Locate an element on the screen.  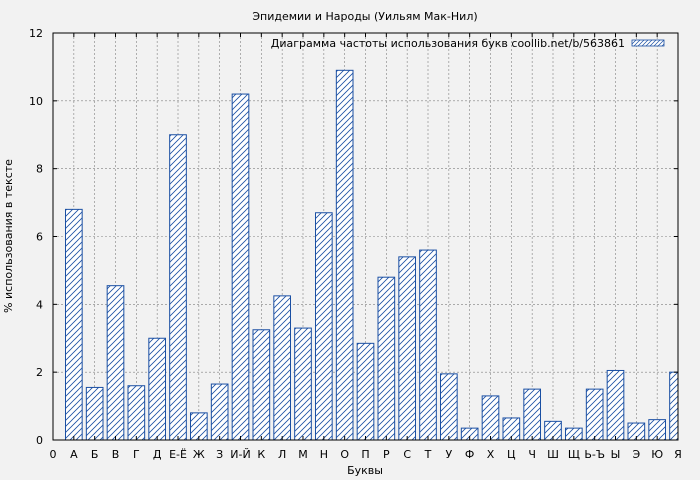
bar-З is located at coordinates (219, 412).